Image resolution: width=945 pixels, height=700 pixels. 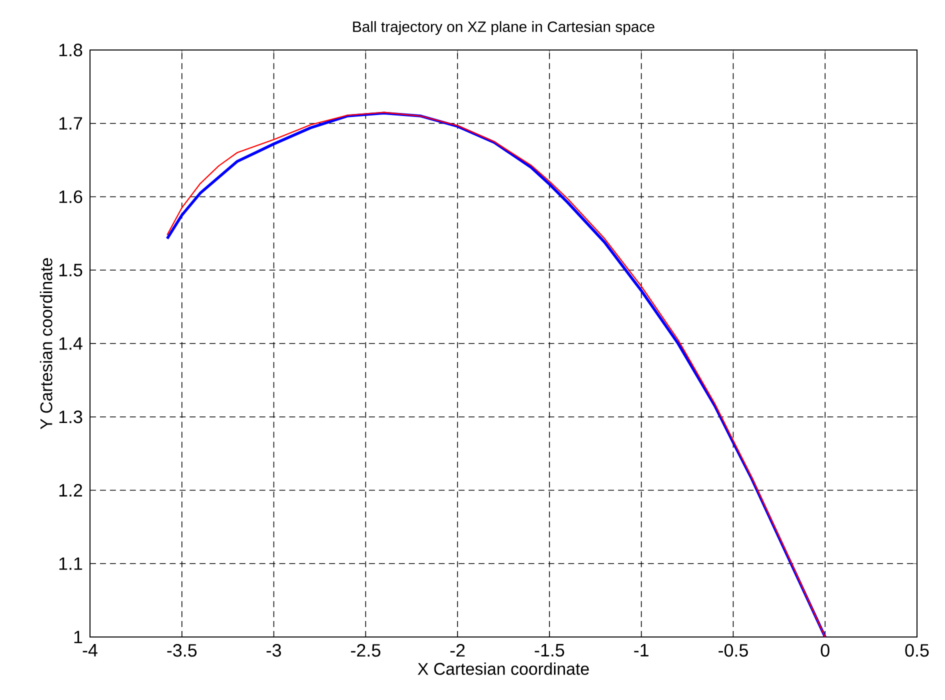 What do you see at coordinates (70, 490) in the screenshot?
I see `y-tick-label: 1.2` at bounding box center [70, 490].